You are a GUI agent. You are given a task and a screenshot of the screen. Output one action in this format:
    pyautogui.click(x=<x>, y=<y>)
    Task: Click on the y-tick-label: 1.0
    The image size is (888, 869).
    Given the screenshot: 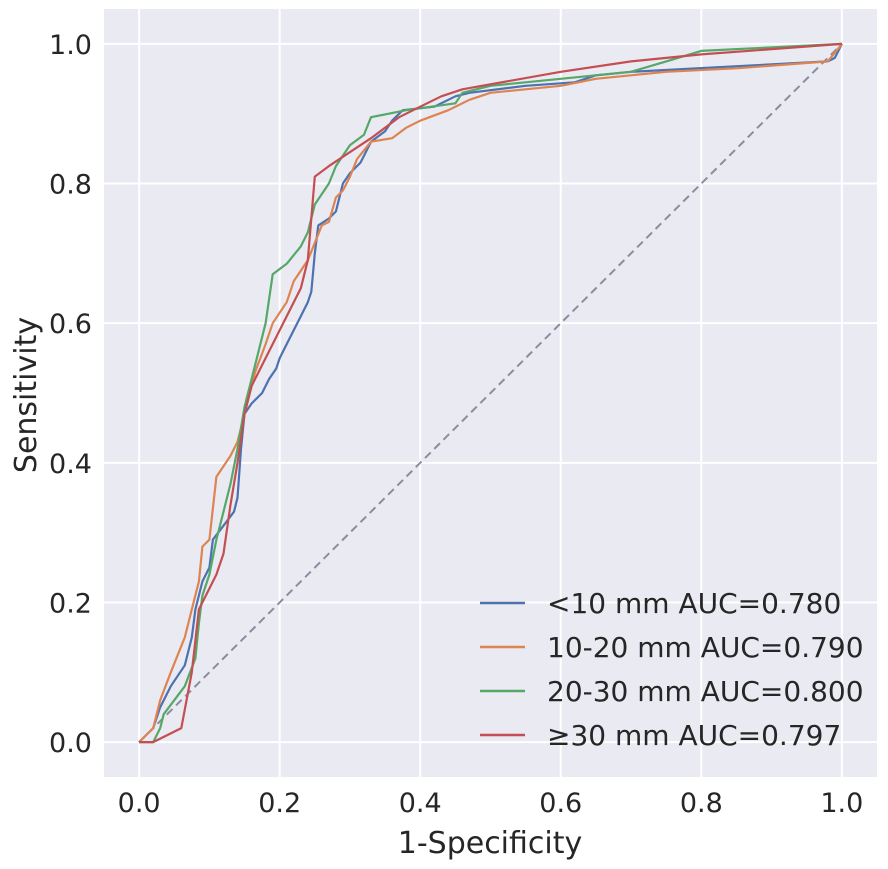 What is the action you would take?
    pyautogui.click(x=70, y=45)
    